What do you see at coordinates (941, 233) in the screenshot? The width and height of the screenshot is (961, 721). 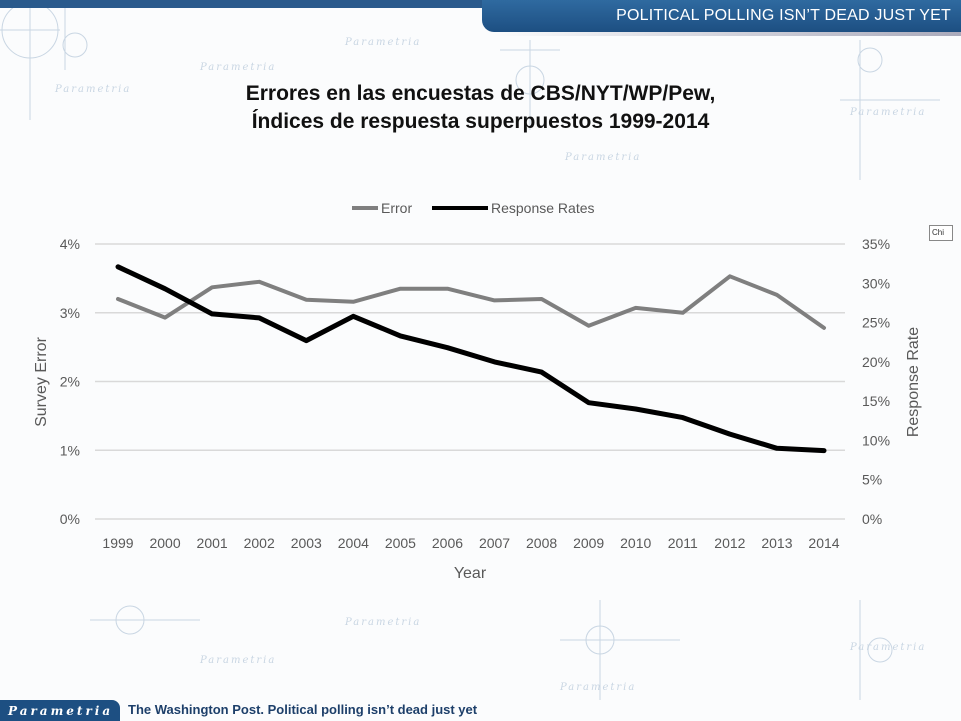 I see `chart-tag: Chi` at bounding box center [941, 233].